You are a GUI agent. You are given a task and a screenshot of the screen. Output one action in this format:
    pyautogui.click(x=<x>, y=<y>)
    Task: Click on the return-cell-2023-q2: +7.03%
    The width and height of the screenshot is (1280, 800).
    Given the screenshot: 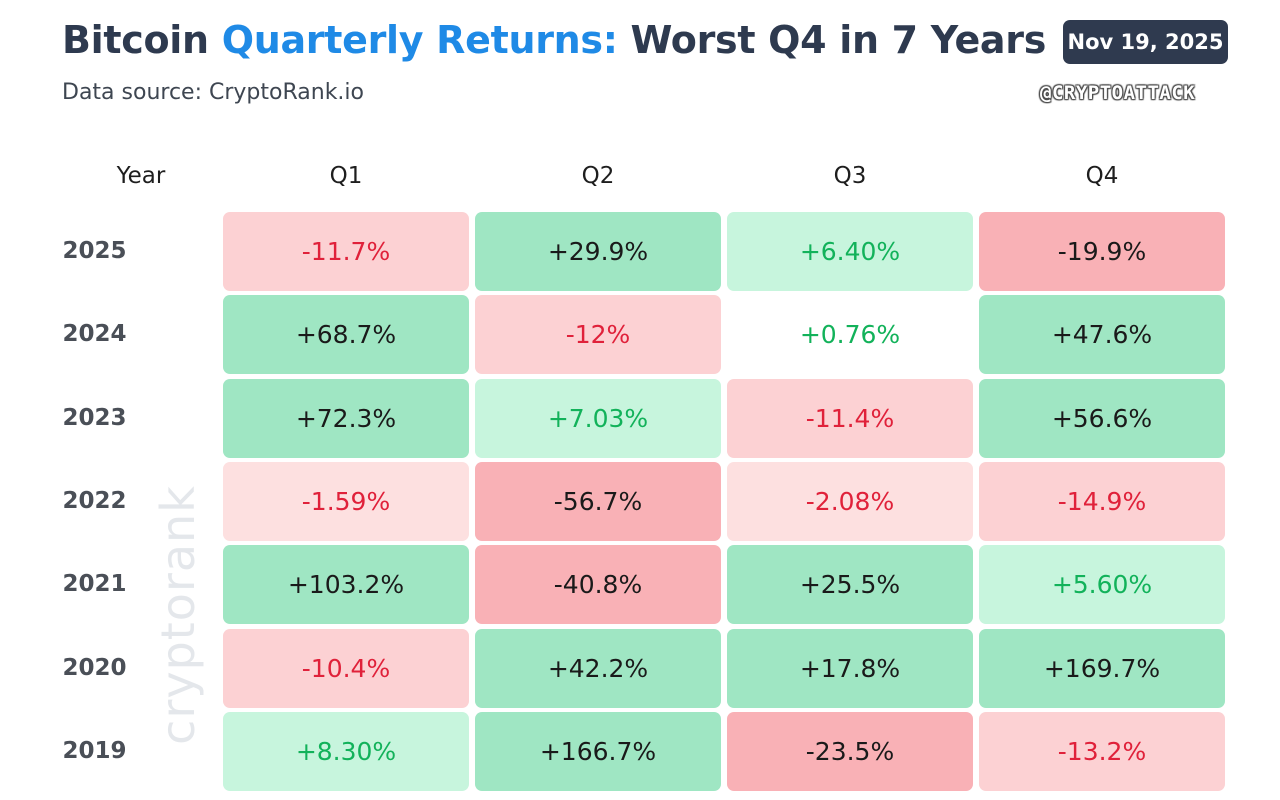 What is the action you would take?
    pyautogui.click(x=598, y=418)
    